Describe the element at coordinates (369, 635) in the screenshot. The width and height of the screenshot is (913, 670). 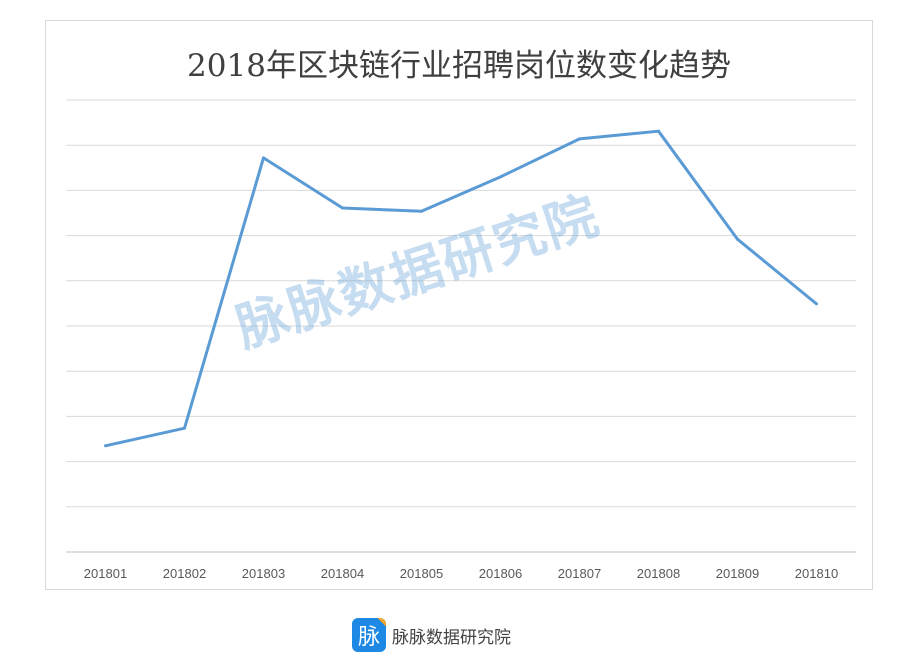
I see `brand-logo: 脉` at that location.